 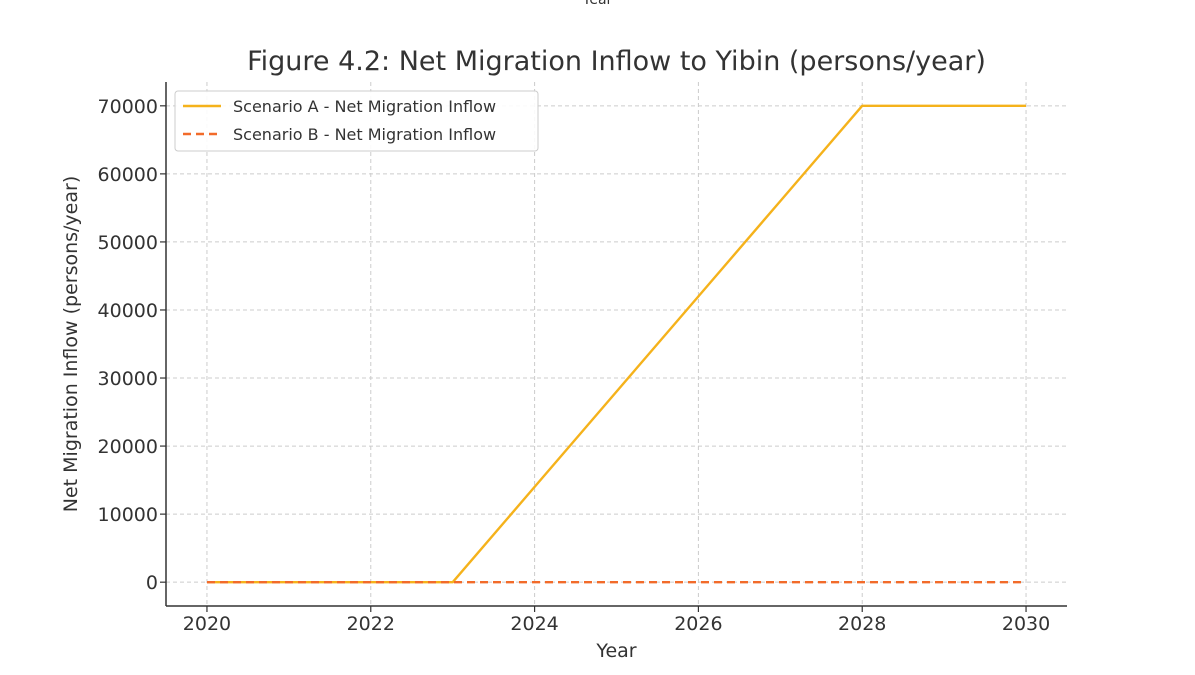 What do you see at coordinates (128, 243) in the screenshot?
I see `y-tick-label: 50000` at bounding box center [128, 243].